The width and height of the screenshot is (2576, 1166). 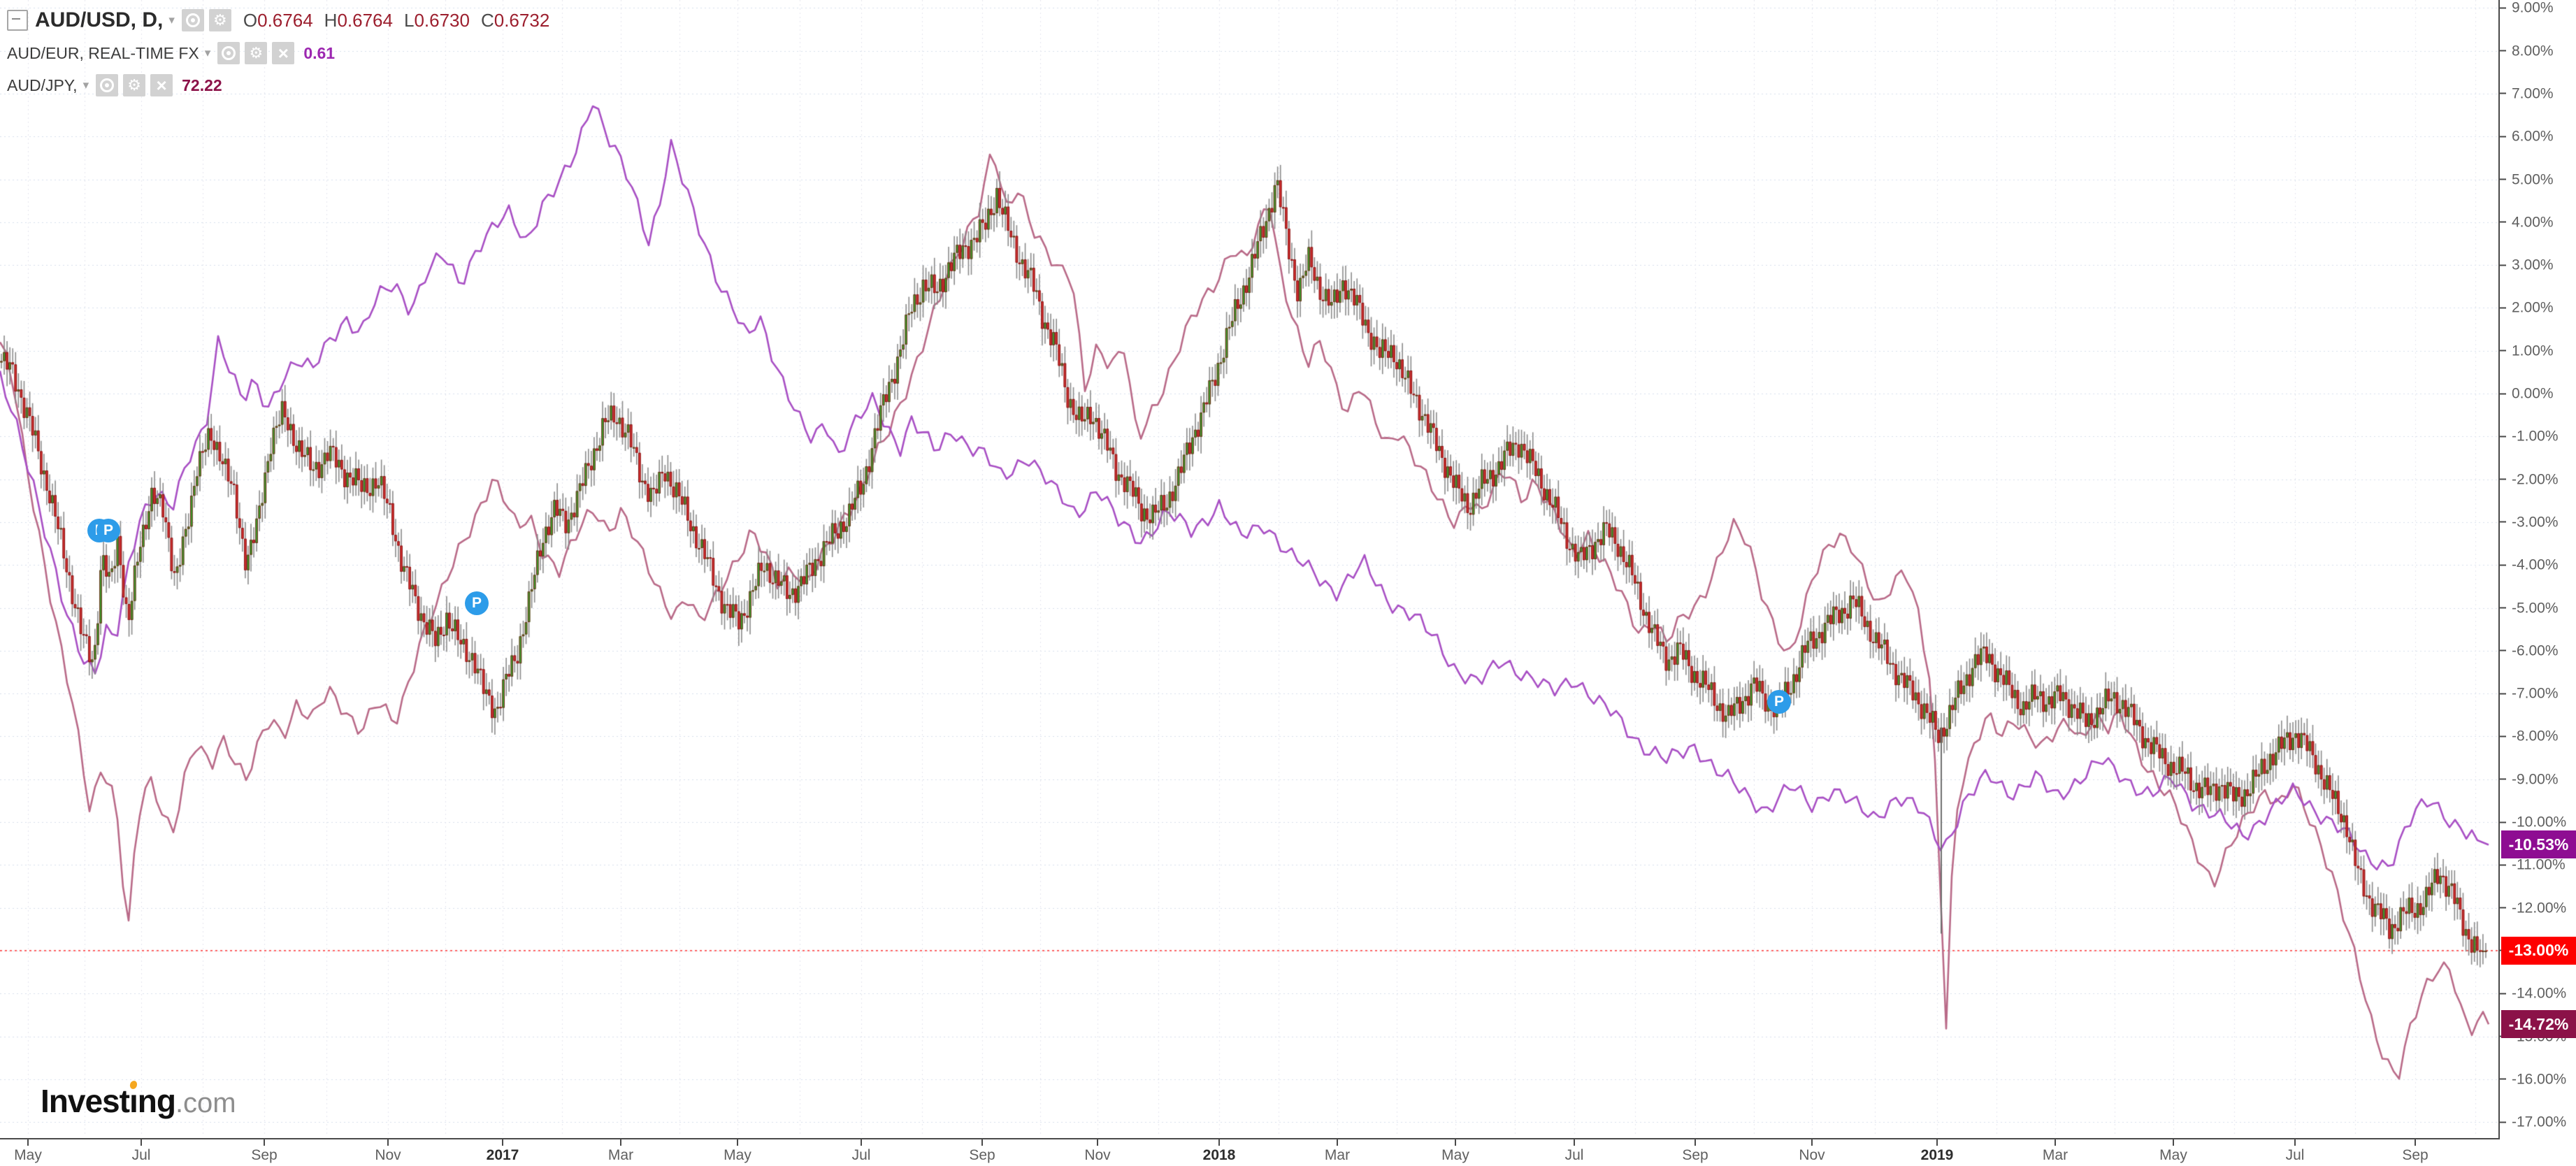 What do you see at coordinates (2529, 565) in the screenshot?
I see `y-axis-label: -4.00%` at bounding box center [2529, 565].